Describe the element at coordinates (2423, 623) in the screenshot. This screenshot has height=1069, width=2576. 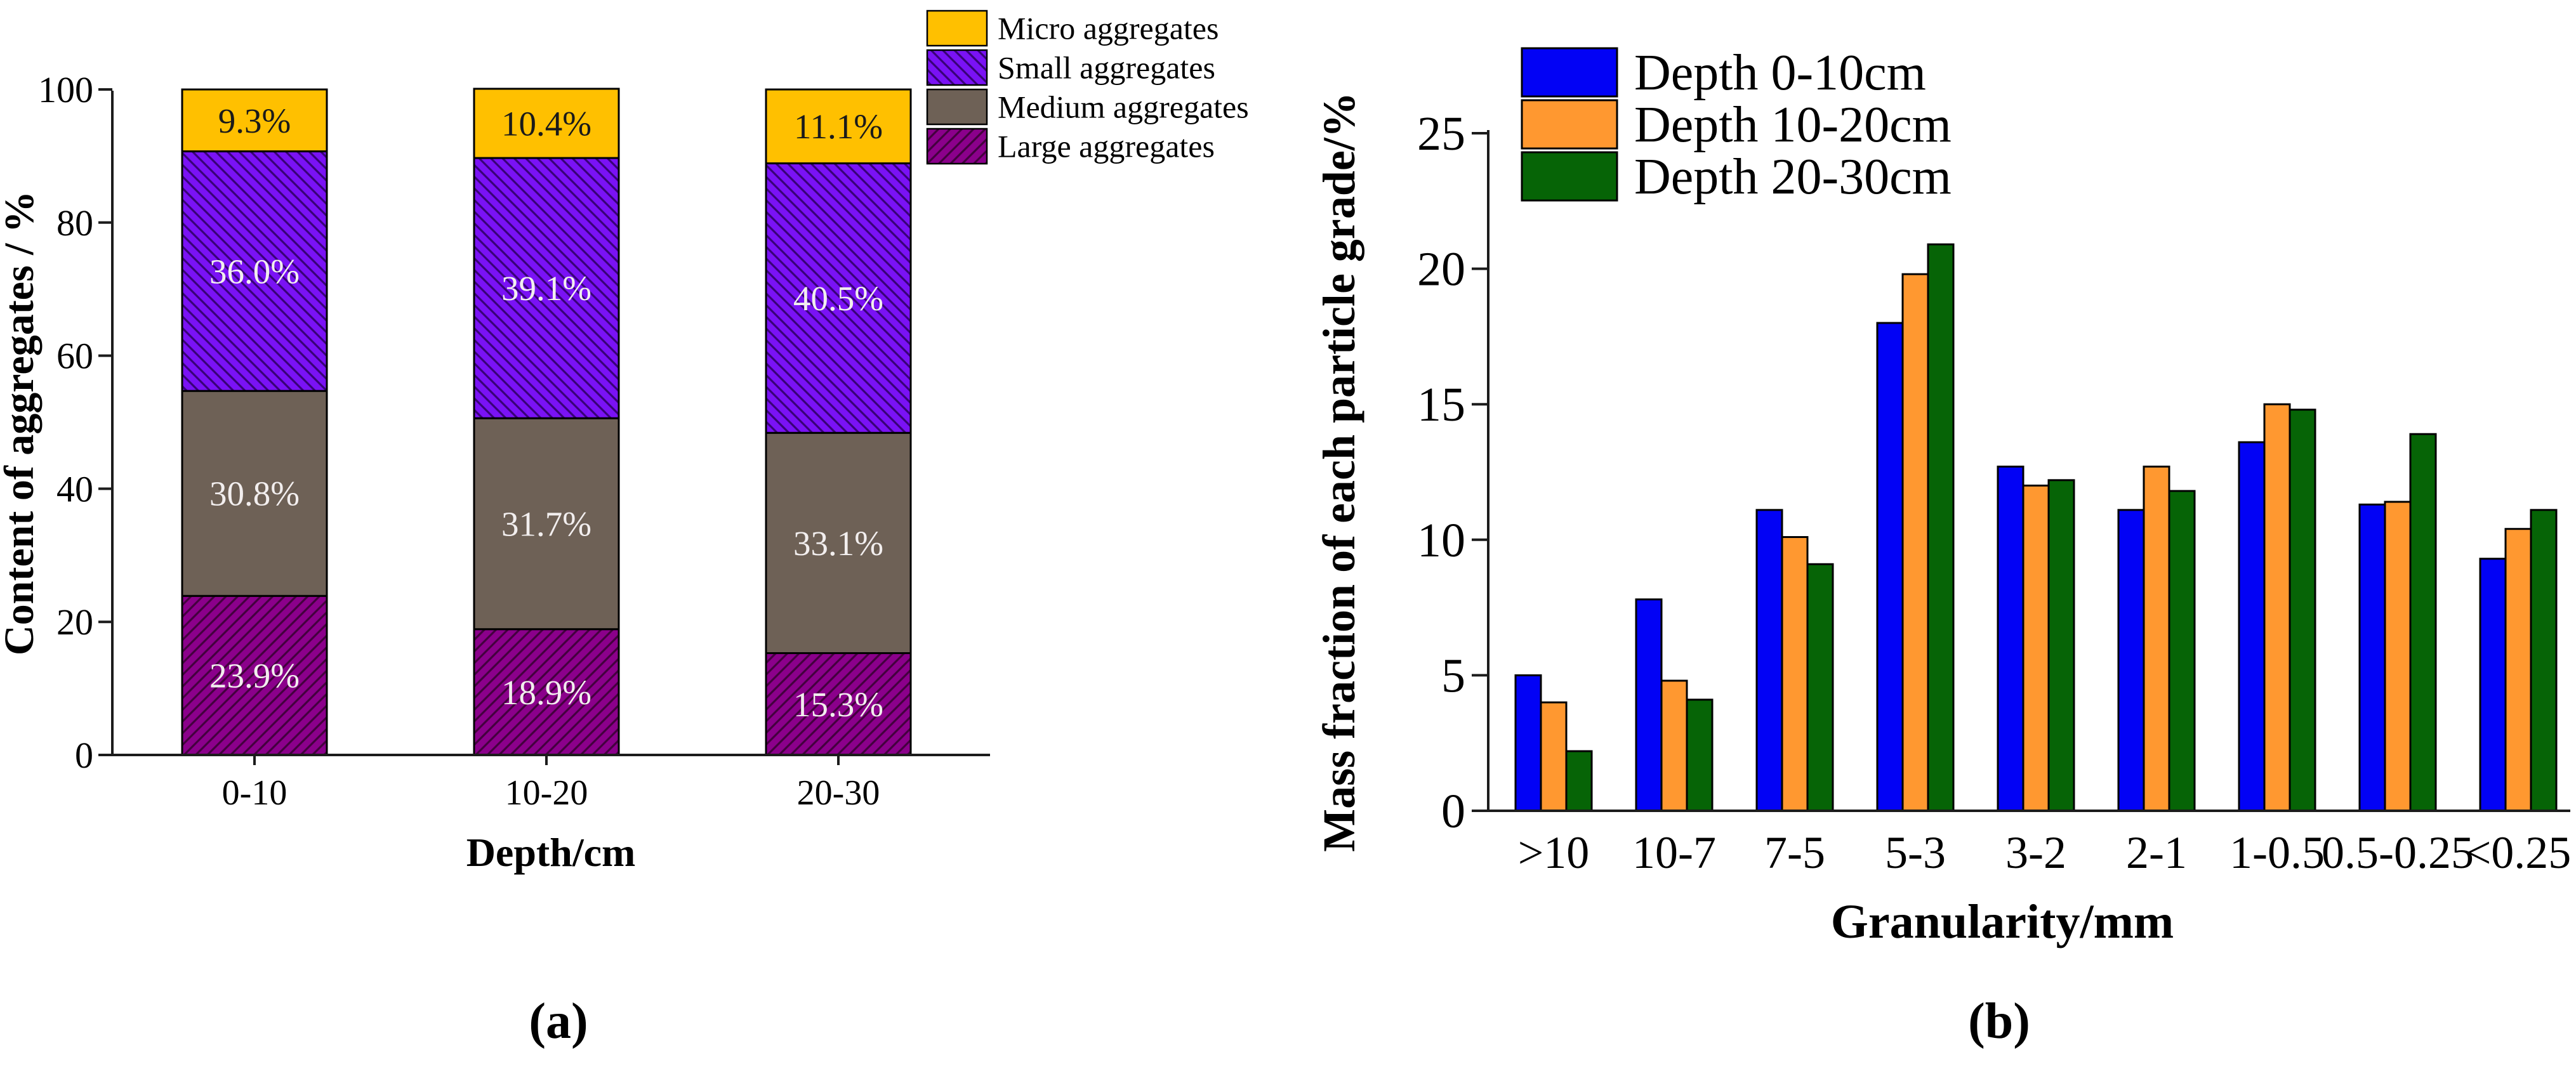
I see `bar-0.5-0.25-Depth 20-30cm` at that location.